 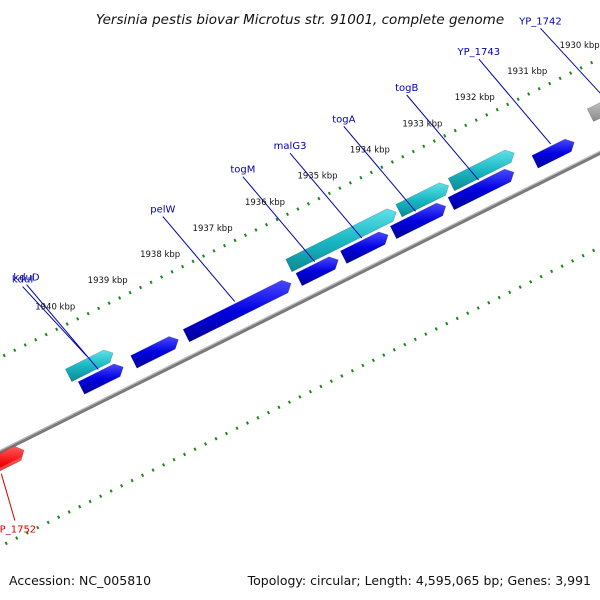 I want to click on gene-toga-leader, so click(x=379, y=169).